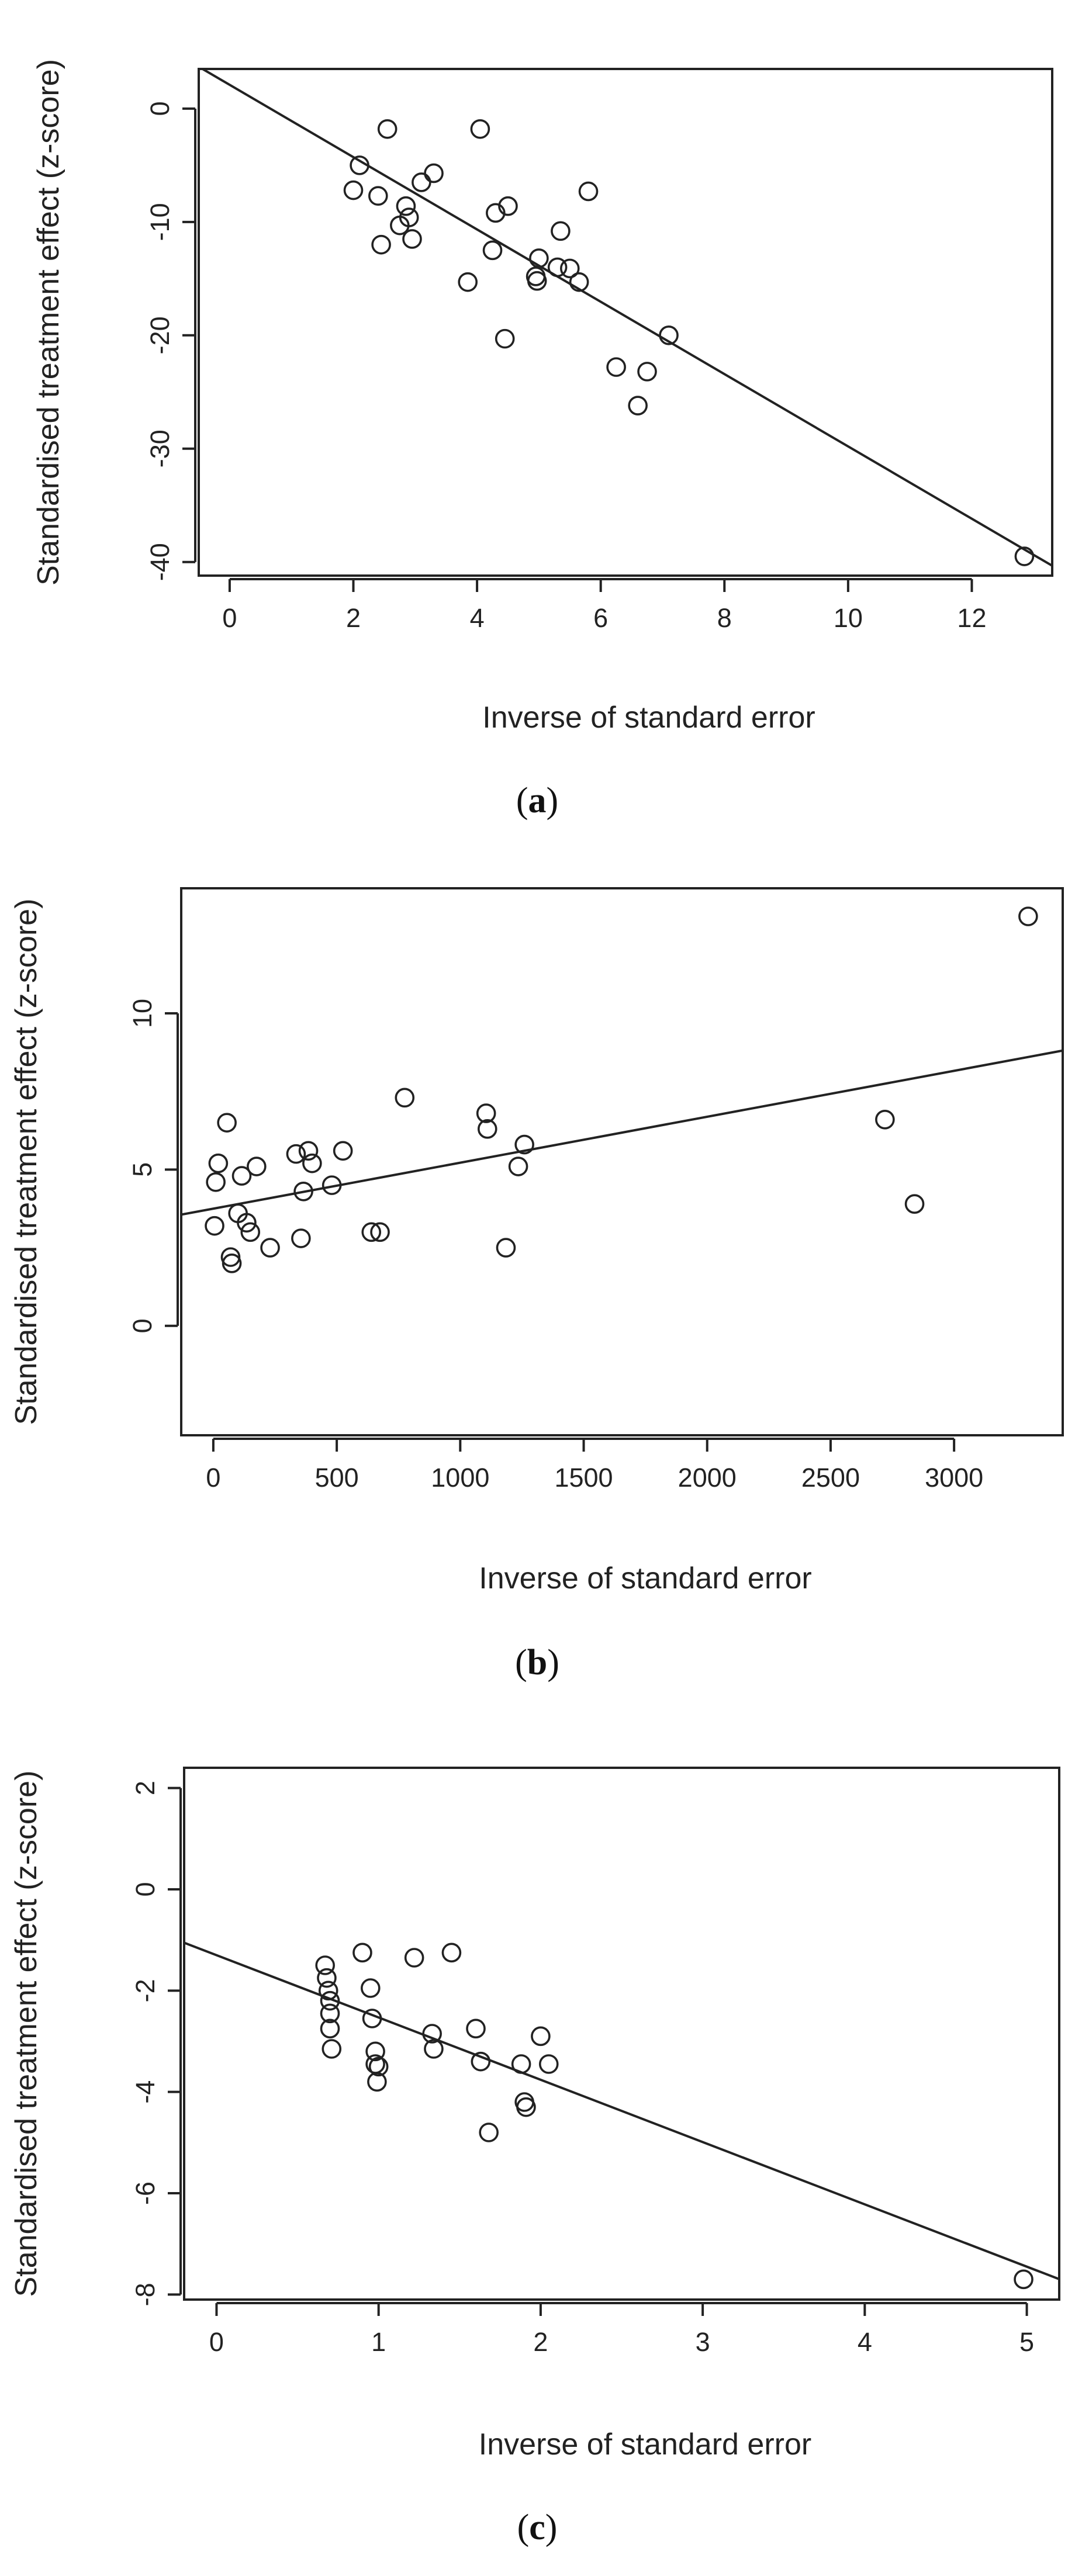 Image resolution: width=1075 pixels, height=2576 pixels. I want to click on y-tick-label: -4, so click(145, 2092).